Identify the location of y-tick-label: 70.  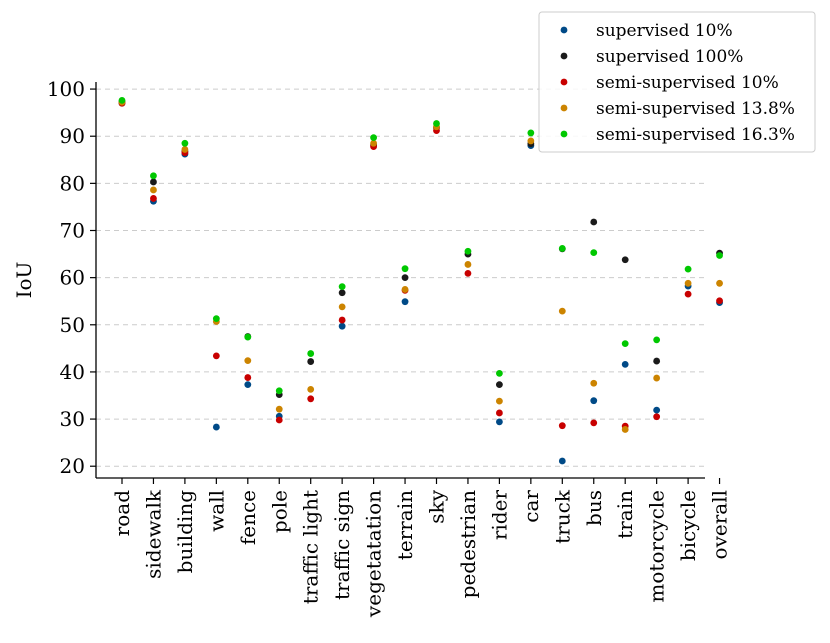
(72, 231).